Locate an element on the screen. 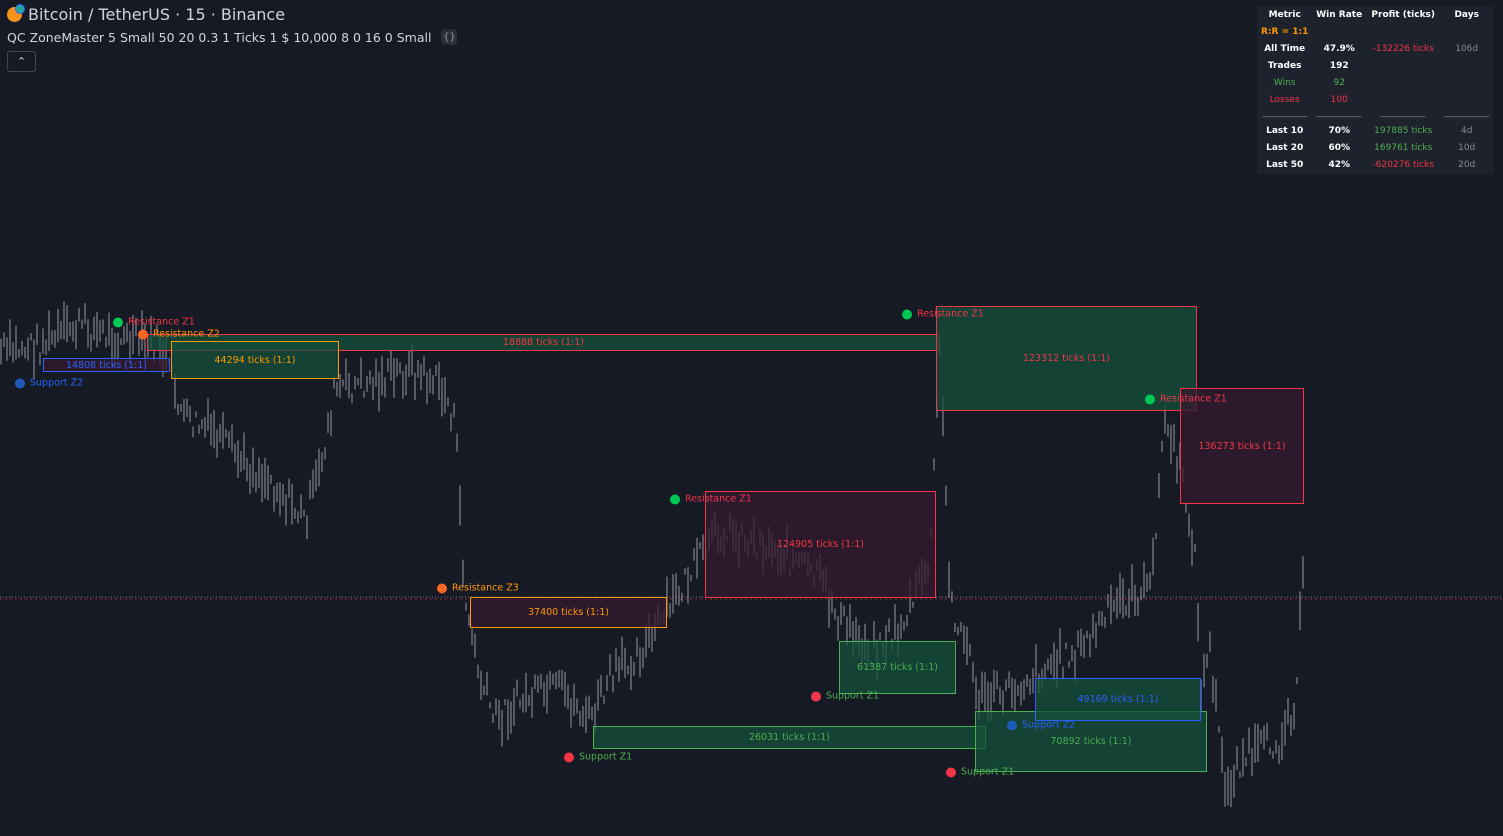 The image size is (1503, 836). zone-box: 44294 ticks (1:1) is located at coordinates (255, 360).